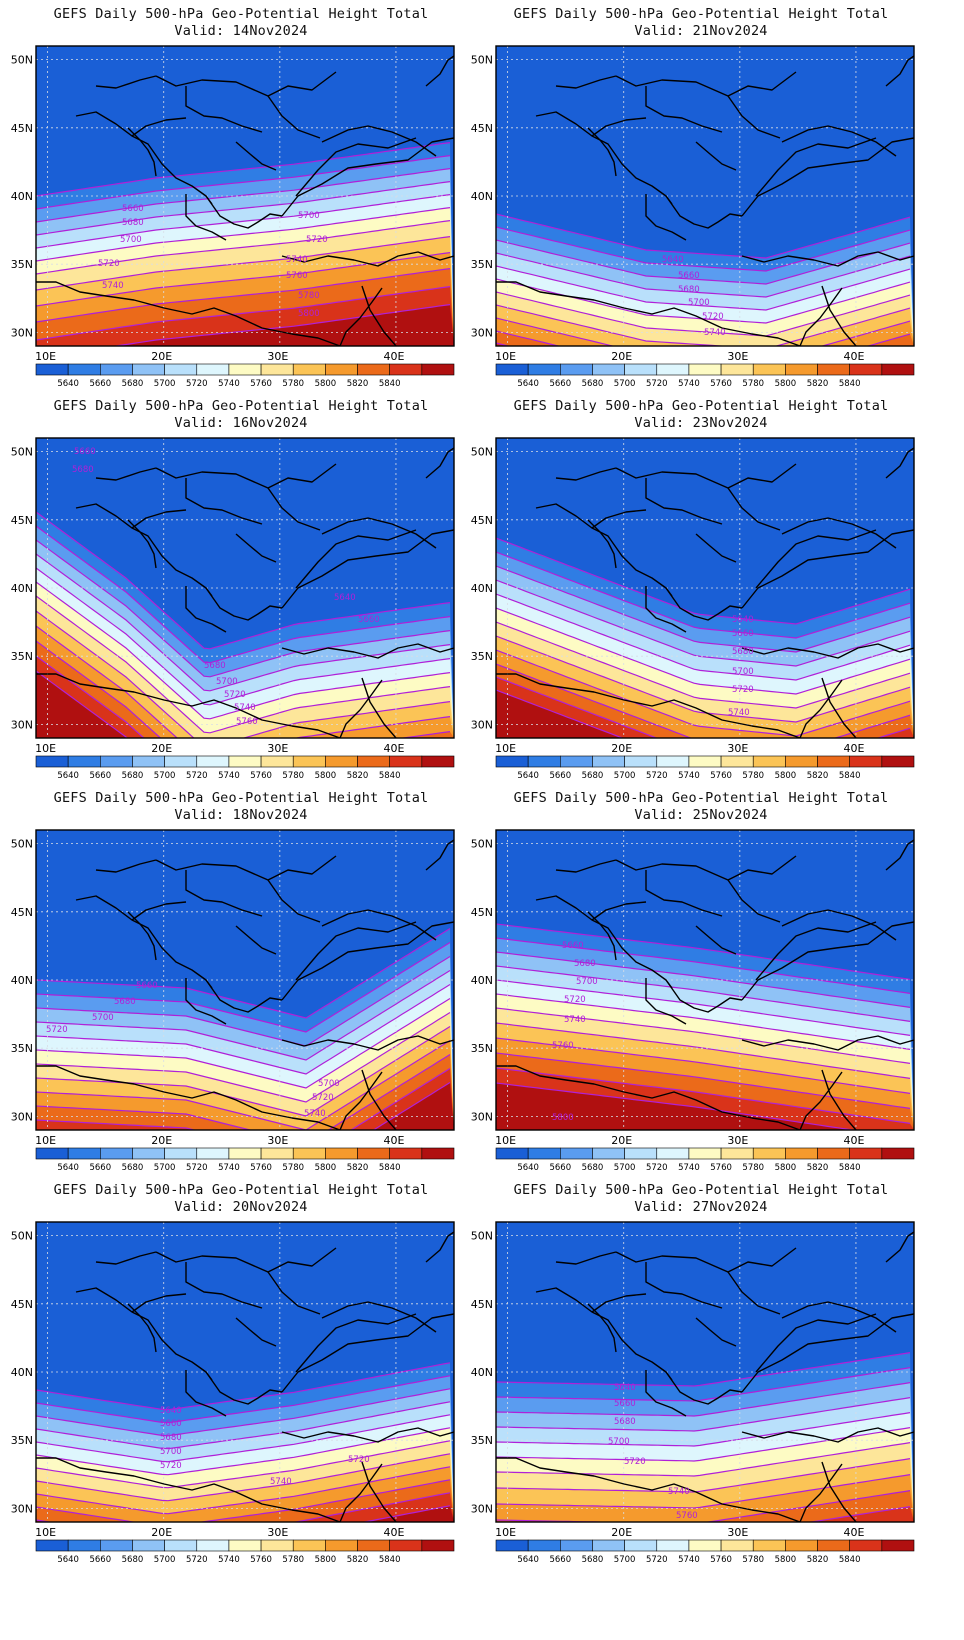 This screenshot has width=964, height=1640. Describe the element at coordinates (247, 722) in the screenshot. I see `contour-label: 5760` at that location.